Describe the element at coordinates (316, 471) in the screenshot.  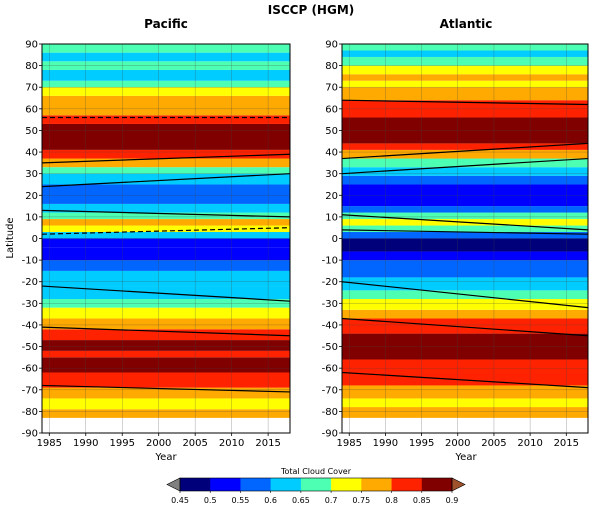
I see `colorbar-label: Total Cloud Cover` at that location.